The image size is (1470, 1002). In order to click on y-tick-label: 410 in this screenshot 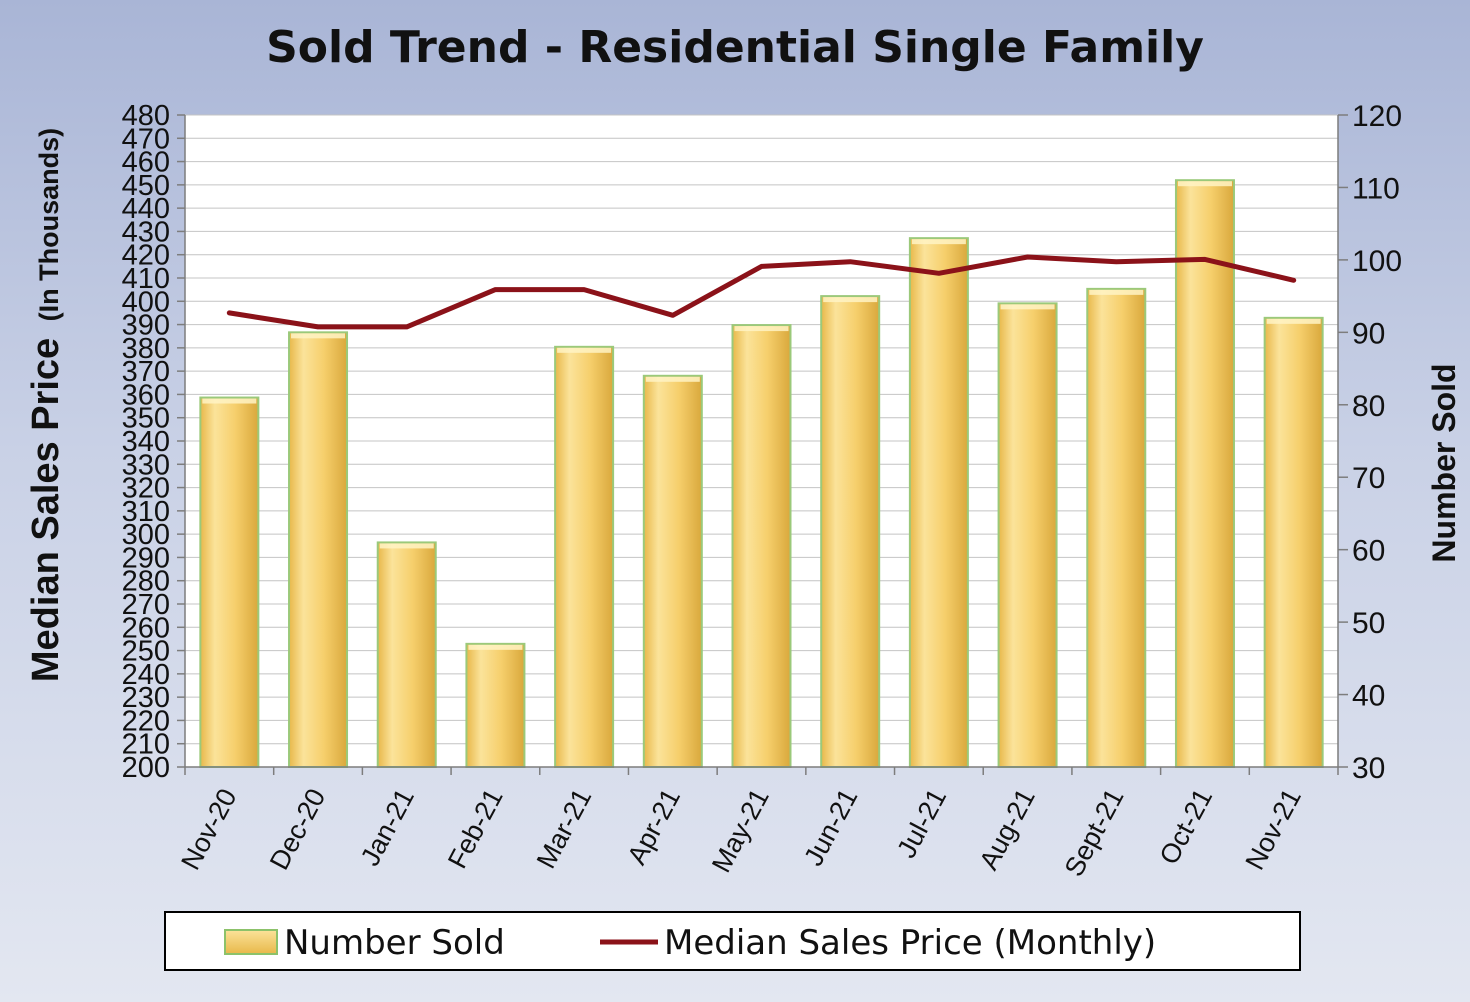, I will do `click(146, 279)`.